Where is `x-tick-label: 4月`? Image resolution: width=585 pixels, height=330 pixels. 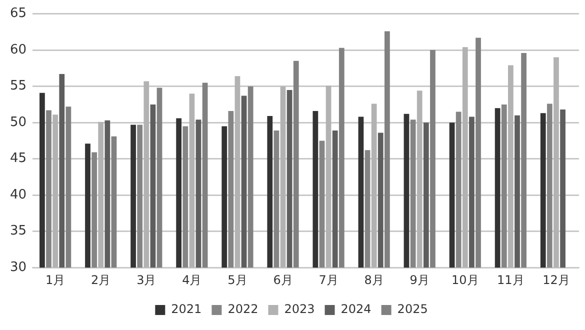
x-tick-label: 4月 is located at coordinates (192, 279).